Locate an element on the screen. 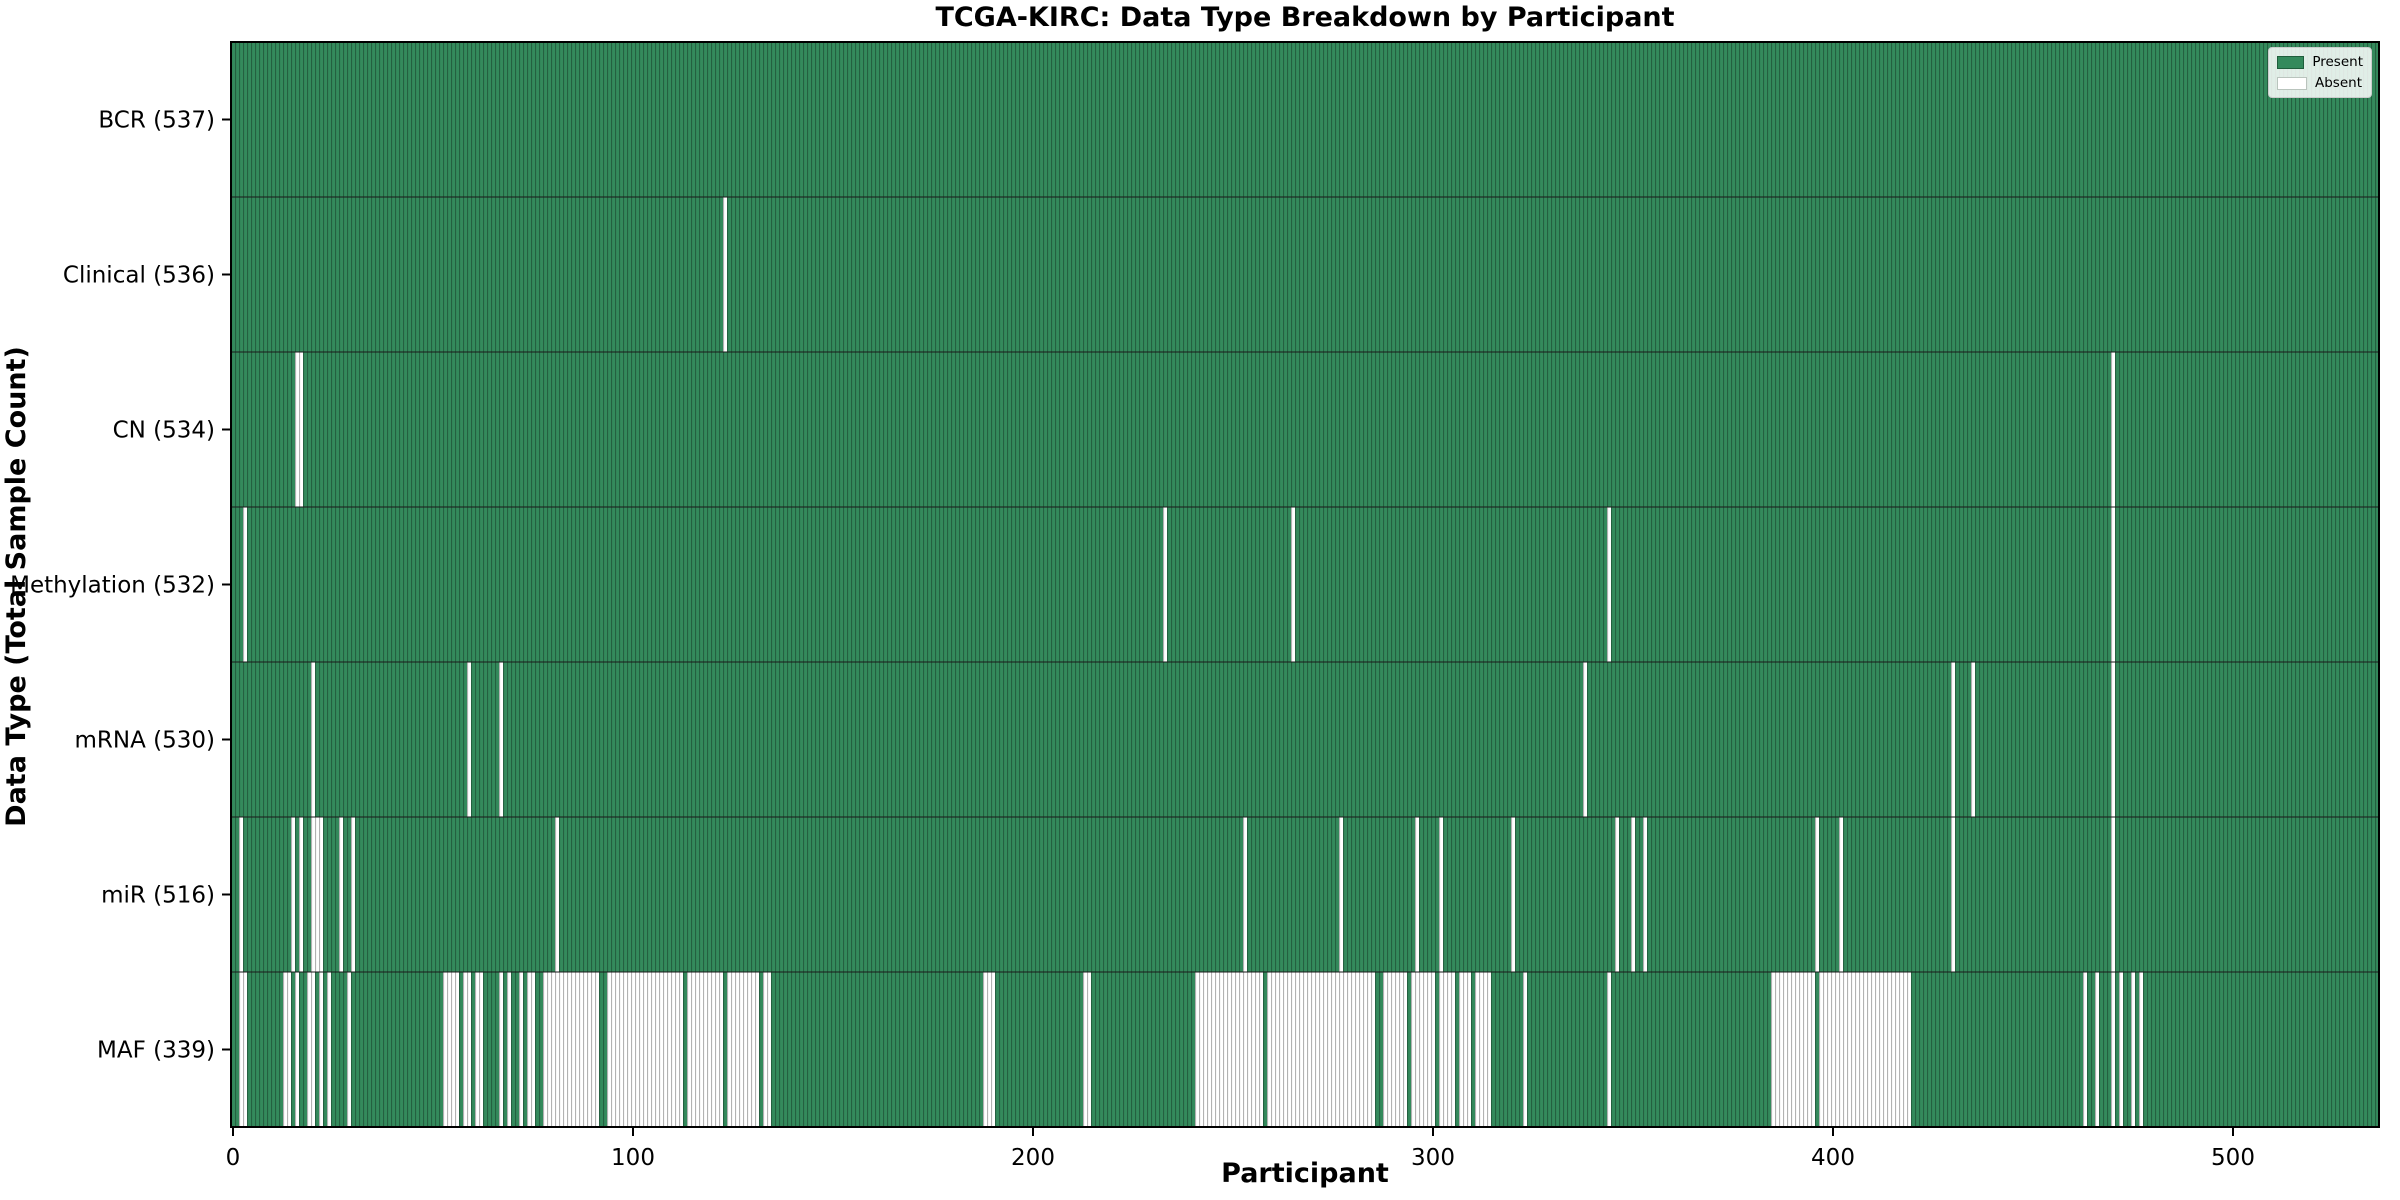 The image size is (2400, 1200). x-tick-label: 400 is located at coordinates (1833, 1158).